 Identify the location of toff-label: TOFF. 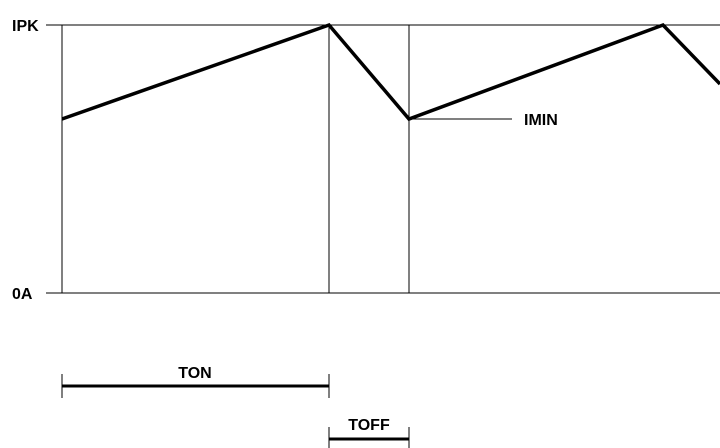
(369, 425).